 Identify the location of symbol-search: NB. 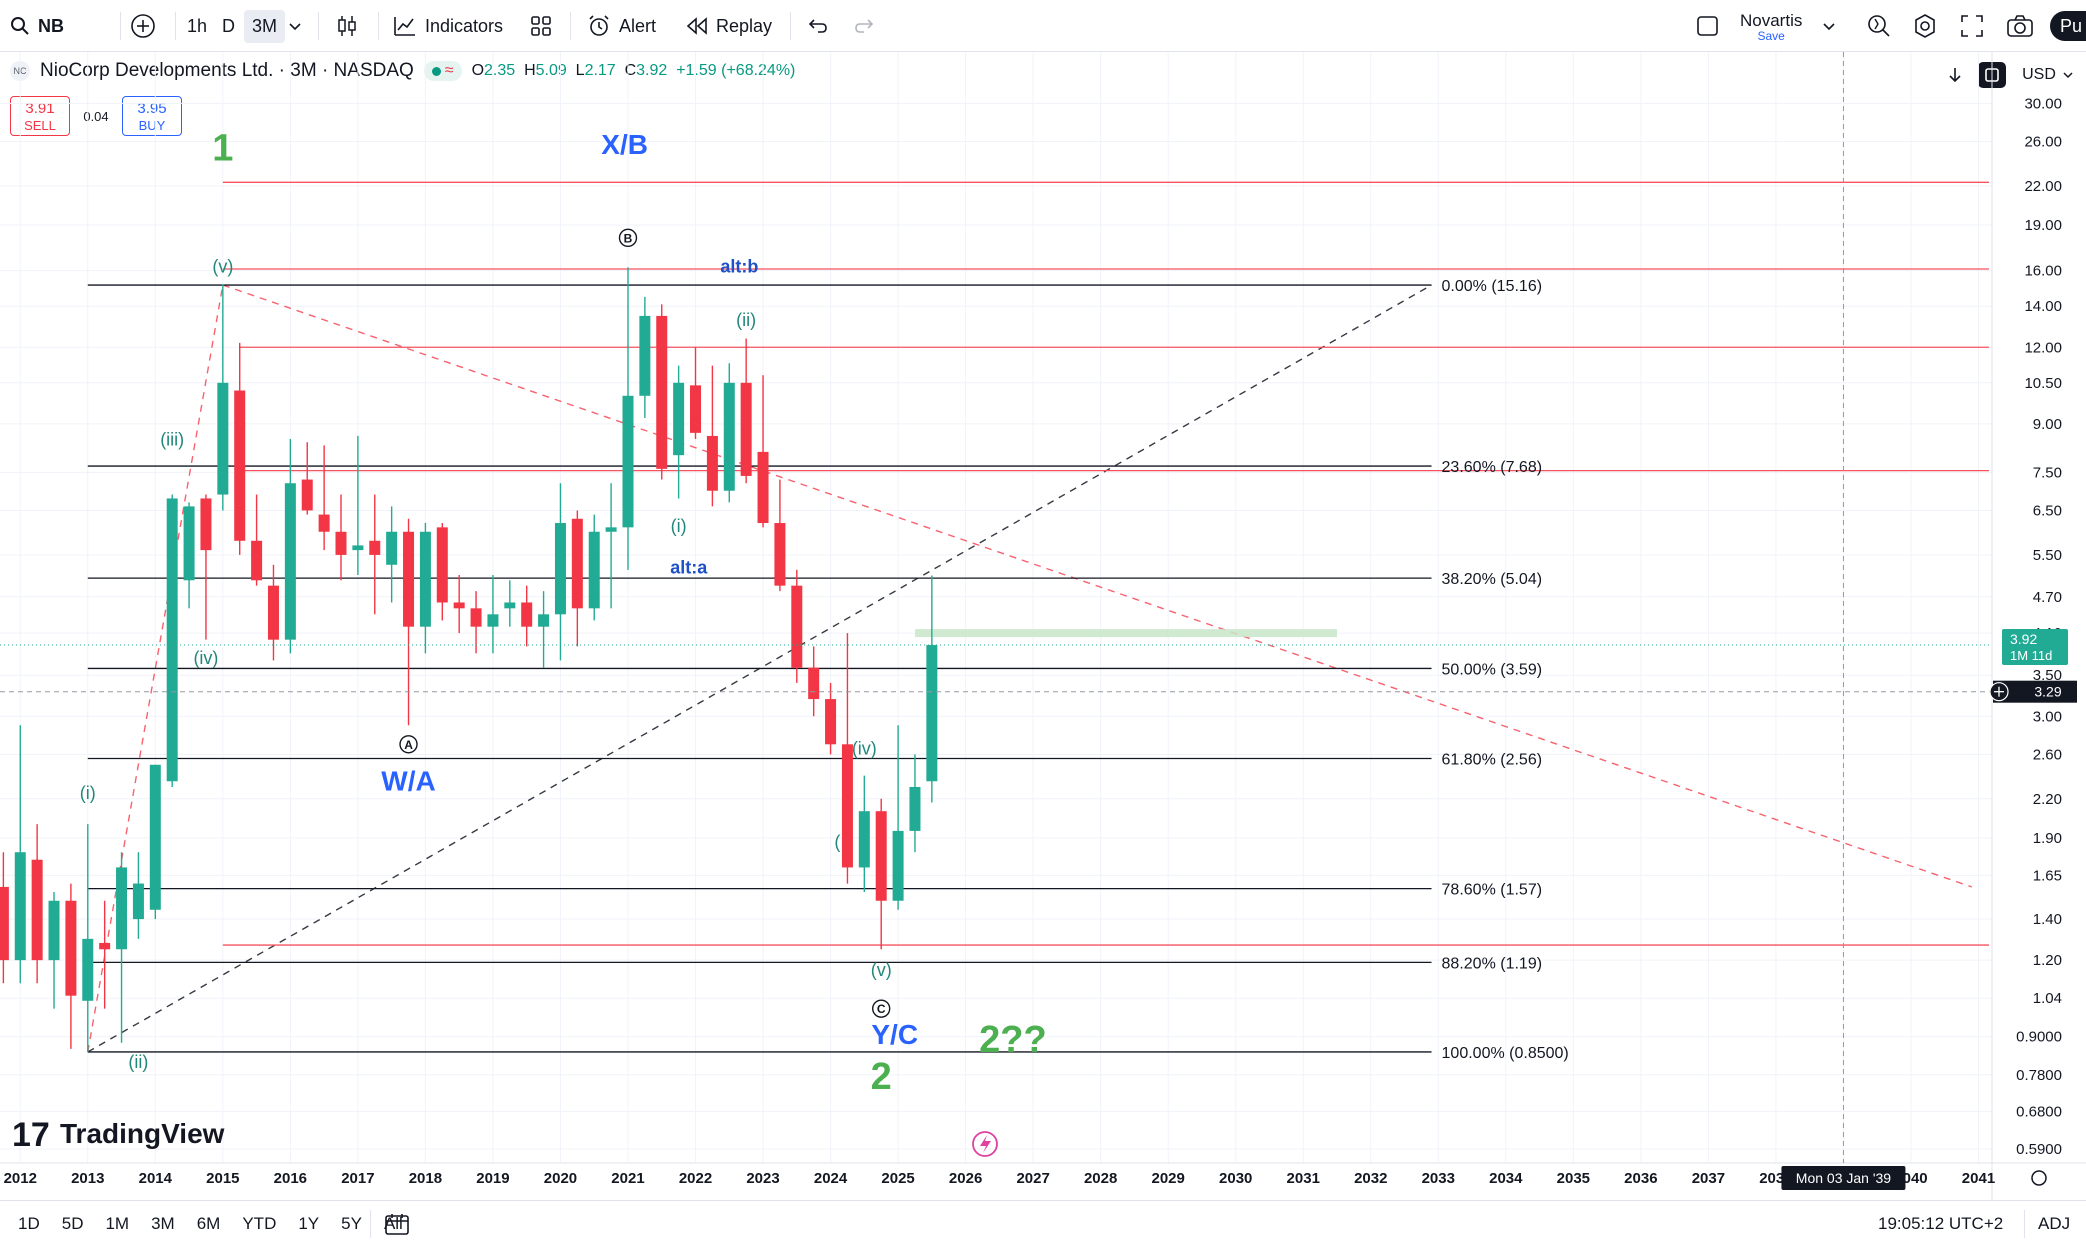
(37, 26).